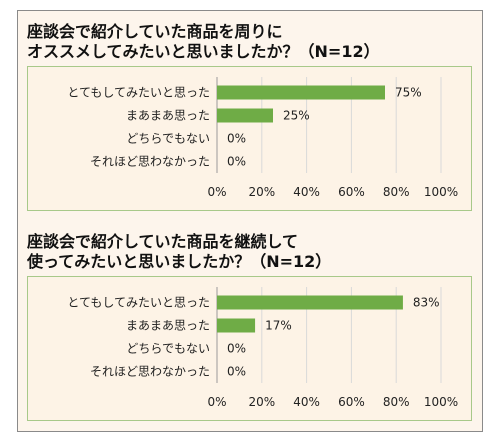  I want to click on chart-2-value-label: 83%, so click(426, 303).